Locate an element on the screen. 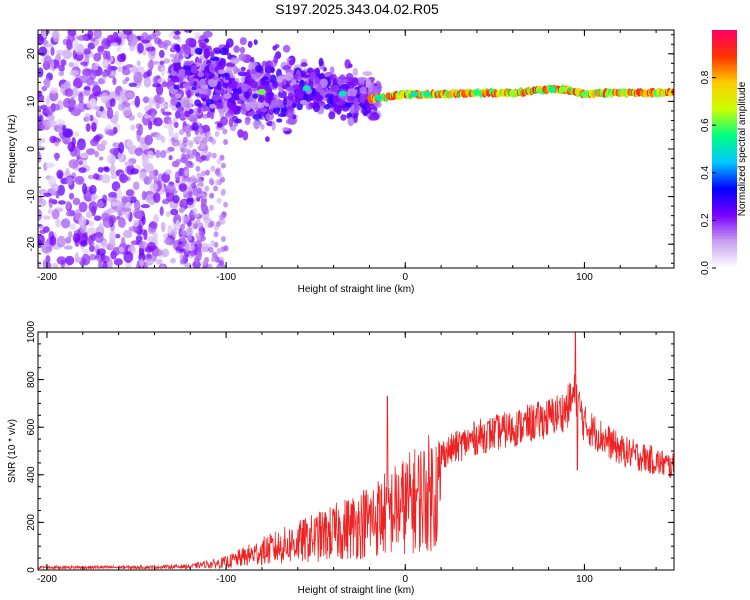 The width and height of the screenshot is (750, 600). y-tick-label: -20 is located at coordinates (31, 244).